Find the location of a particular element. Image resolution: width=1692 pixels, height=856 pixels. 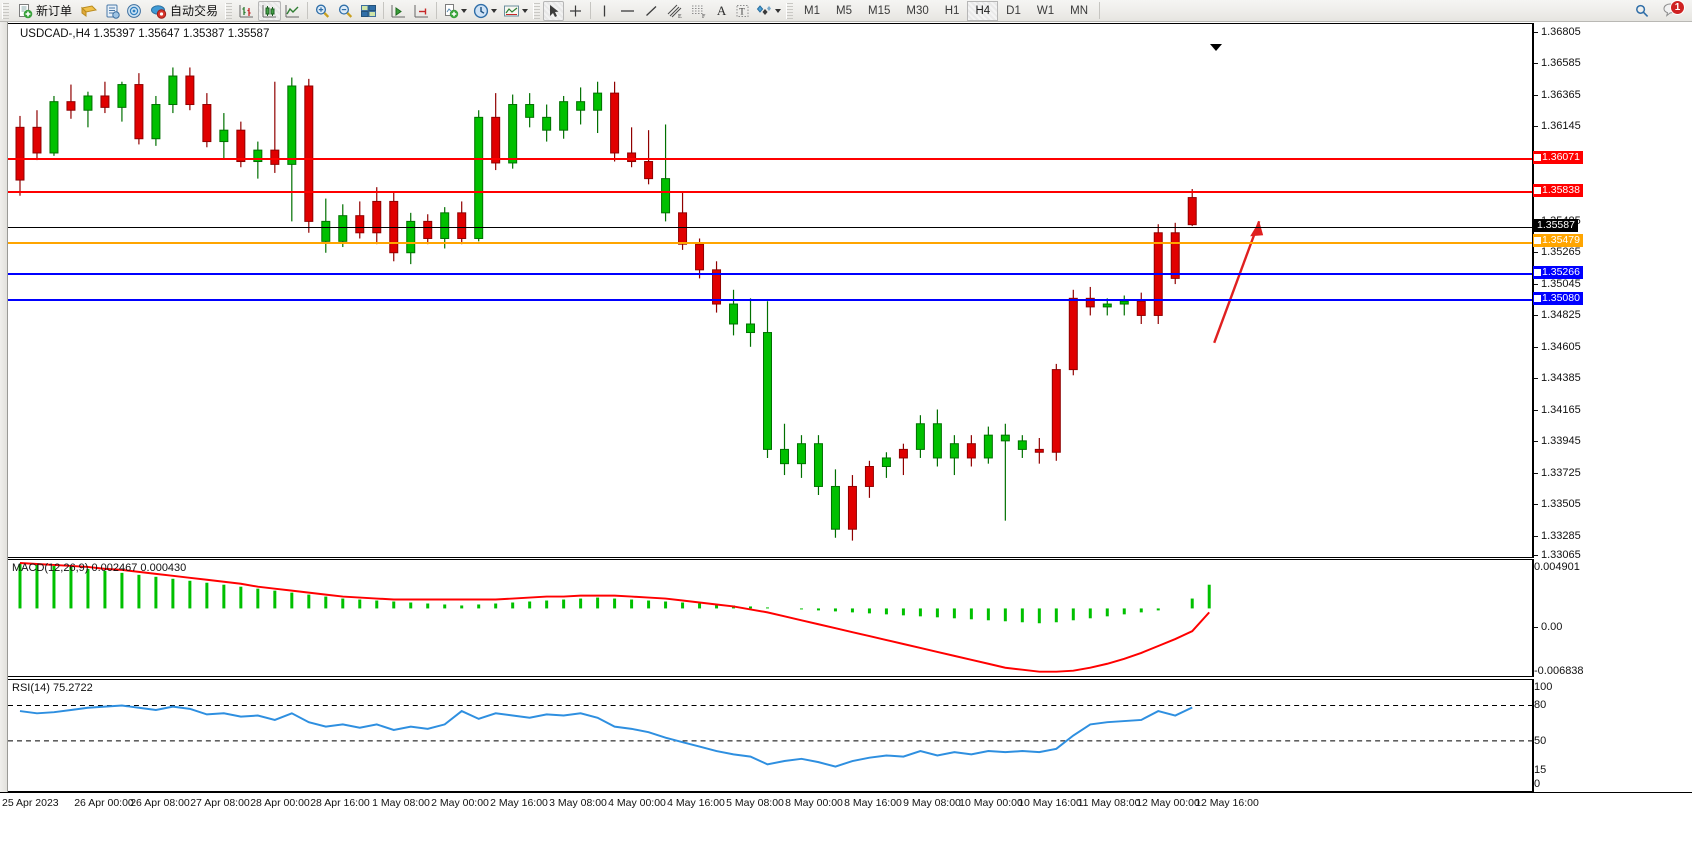

fibonacci-button: F is located at coordinates (699, 11).